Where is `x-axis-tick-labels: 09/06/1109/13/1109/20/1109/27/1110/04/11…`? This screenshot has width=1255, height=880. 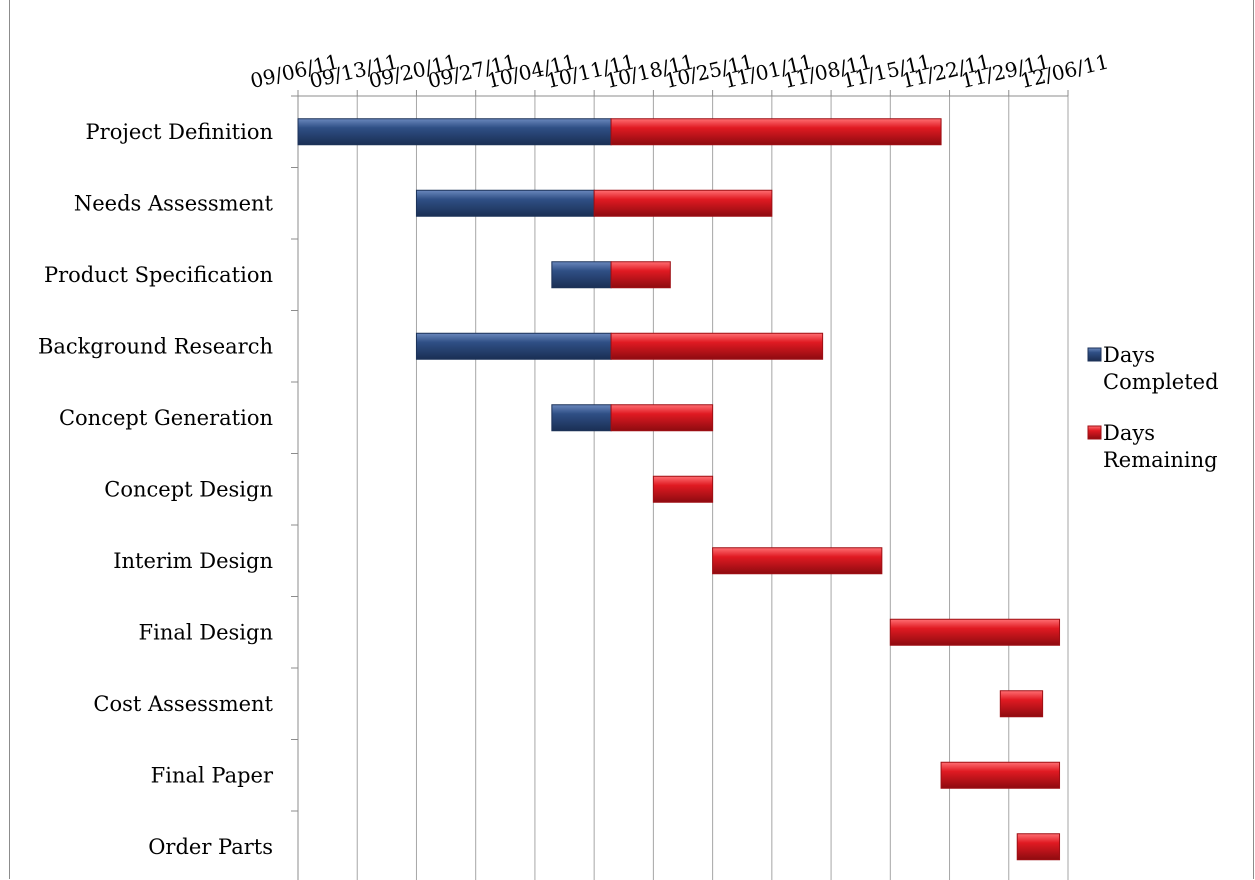 x-axis-tick-labels: 09/06/1109/13/1109/20/1109/27/1110/04/11… is located at coordinates (679, 71).